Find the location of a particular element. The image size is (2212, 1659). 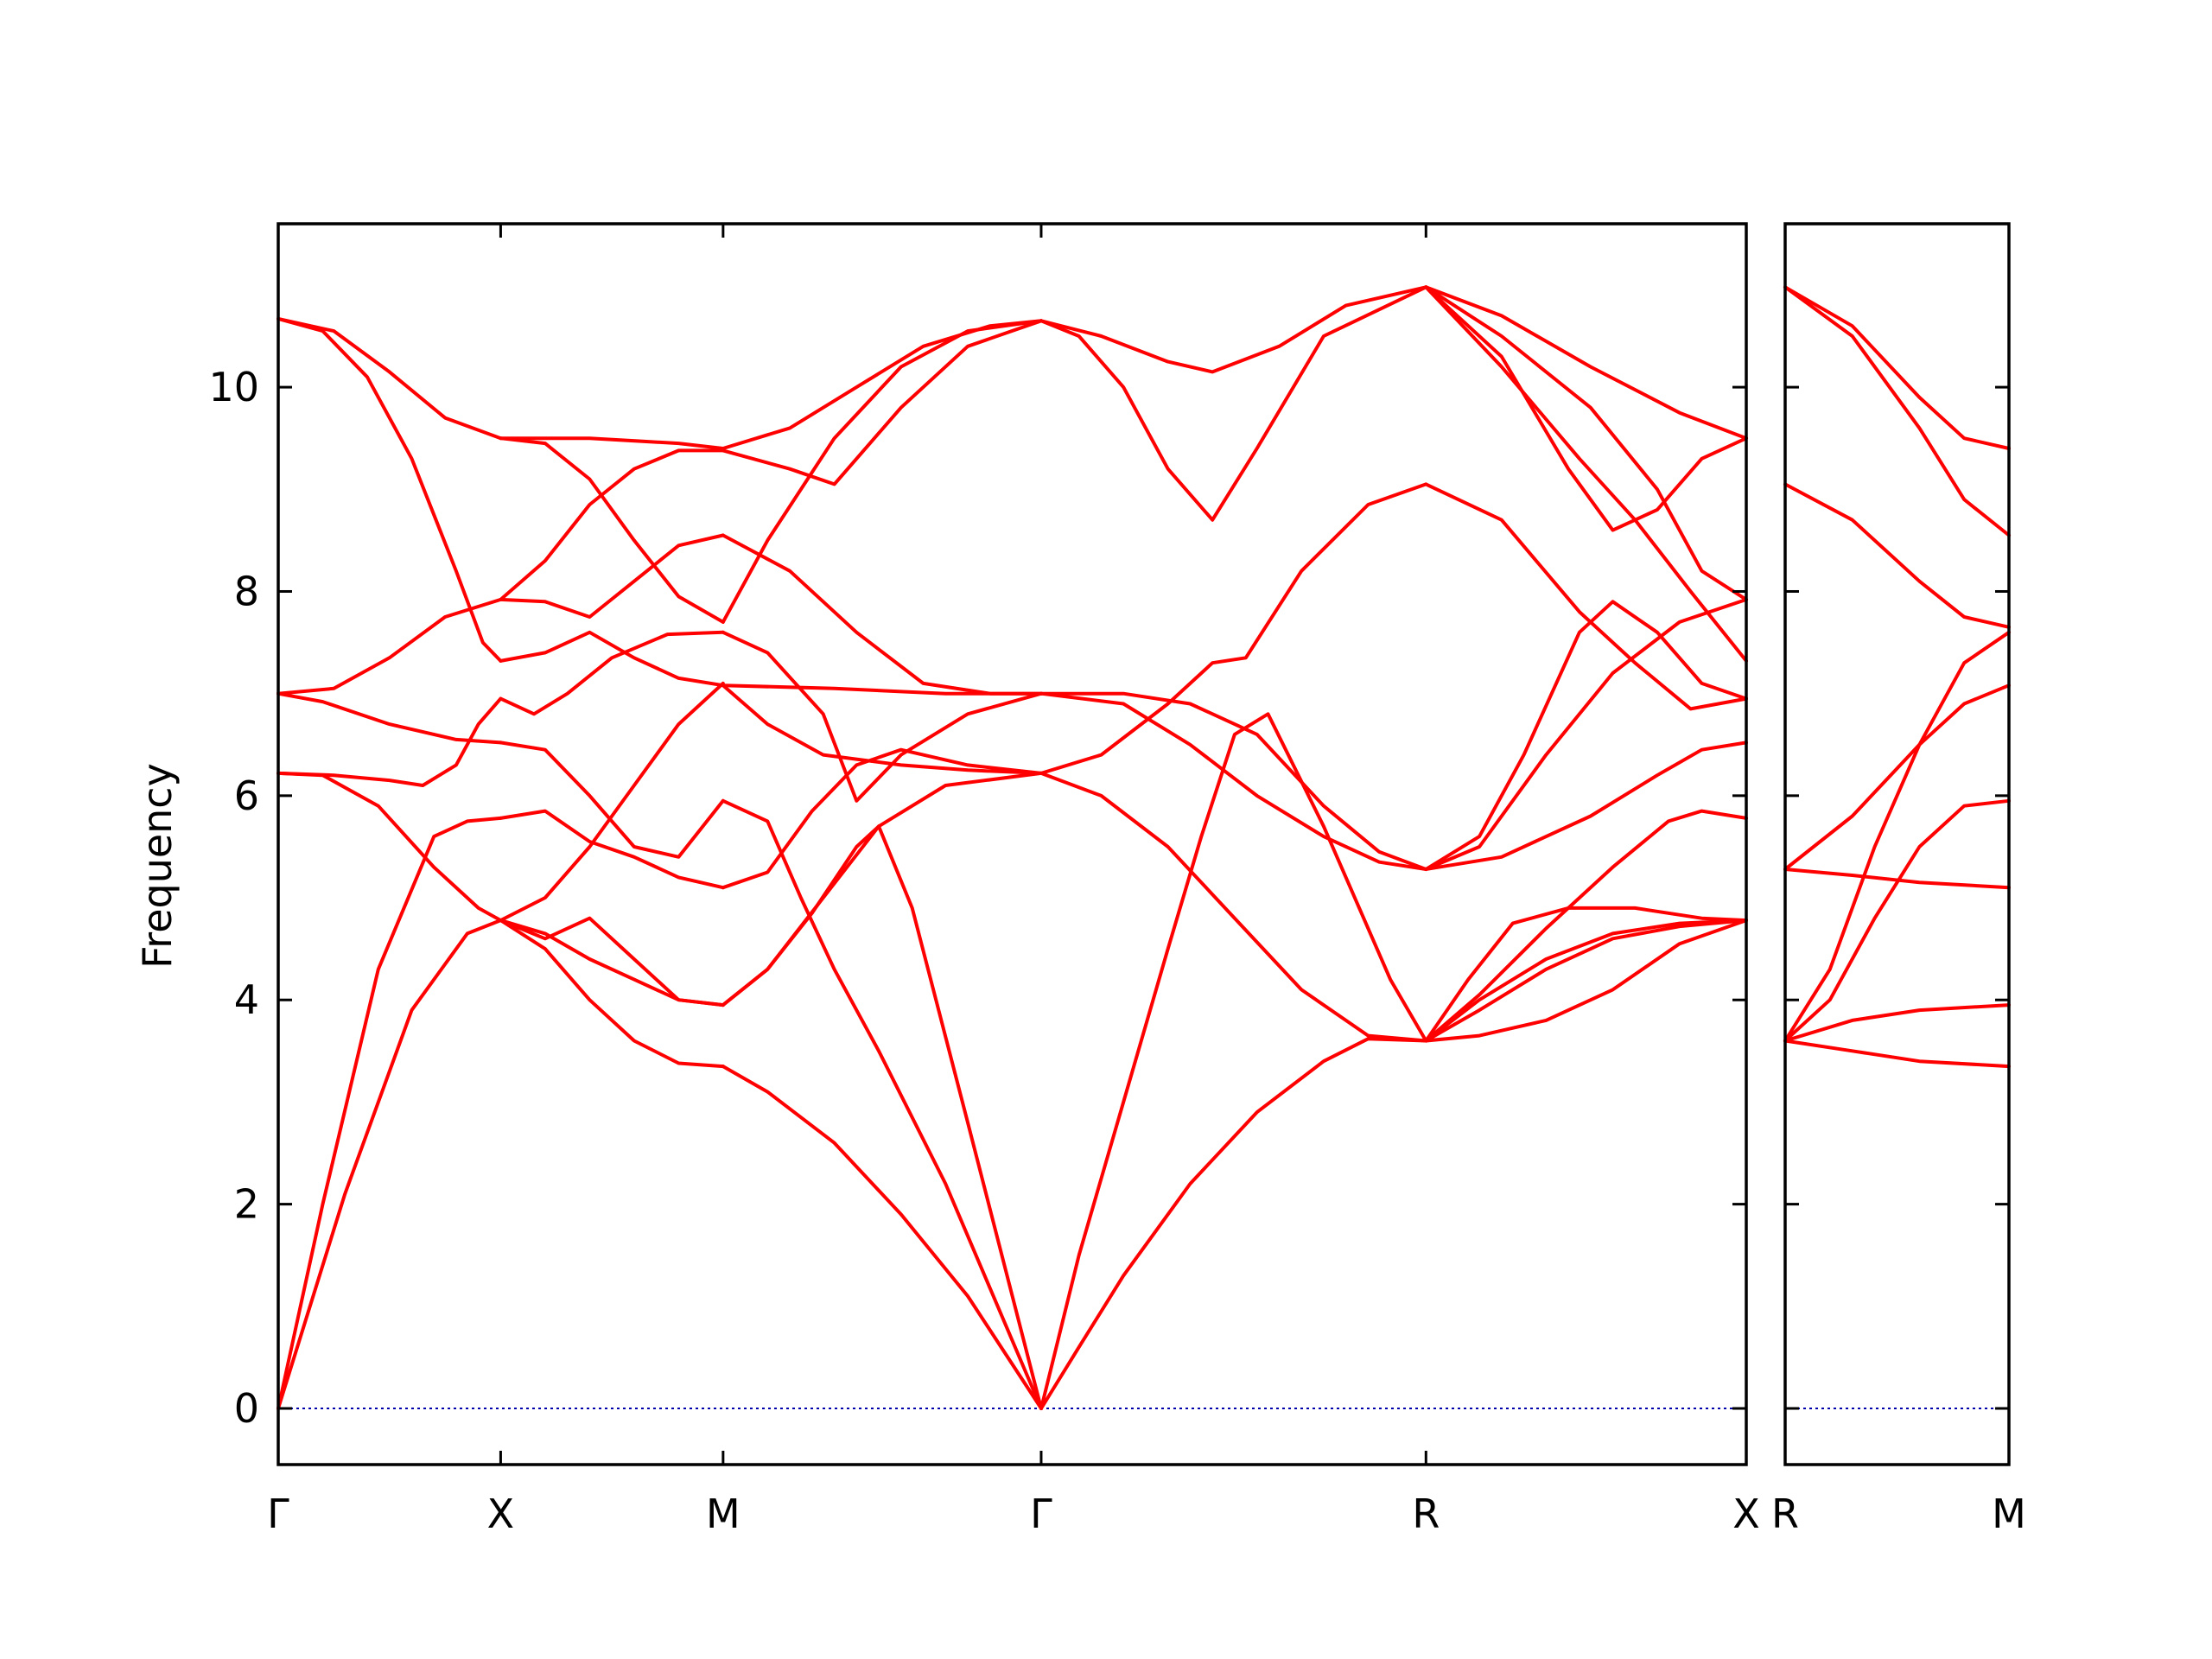

y-tick-label: 6 is located at coordinates (246, 795).